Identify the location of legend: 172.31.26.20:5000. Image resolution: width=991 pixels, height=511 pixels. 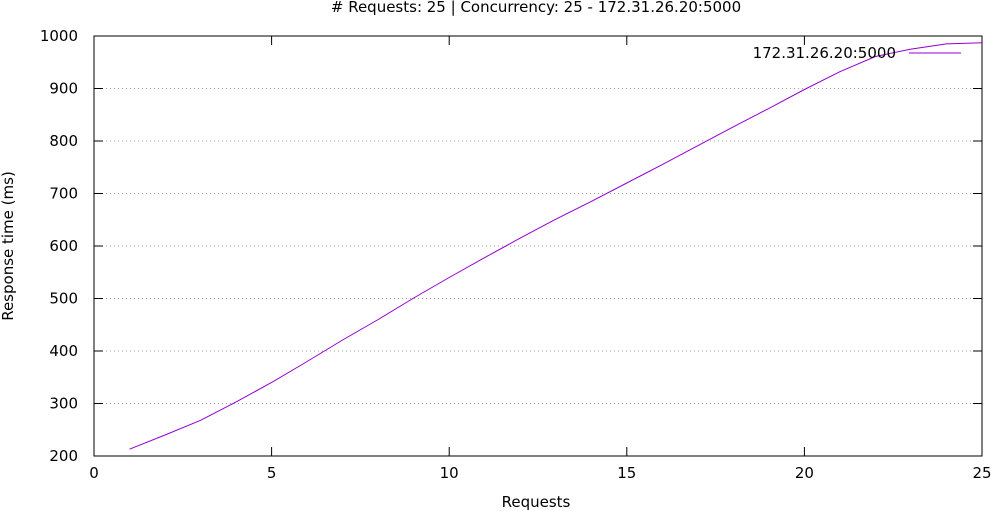
(857, 53).